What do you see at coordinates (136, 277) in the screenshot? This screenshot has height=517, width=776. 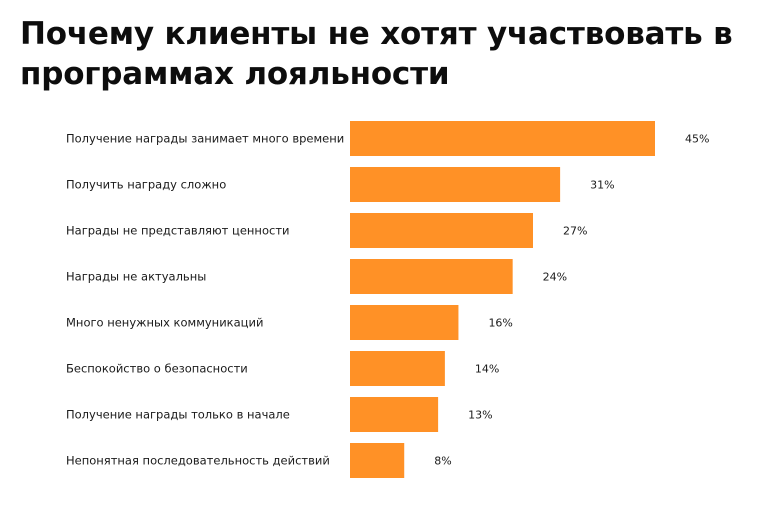 I see `category-label: Награды не актуальны` at bounding box center [136, 277].